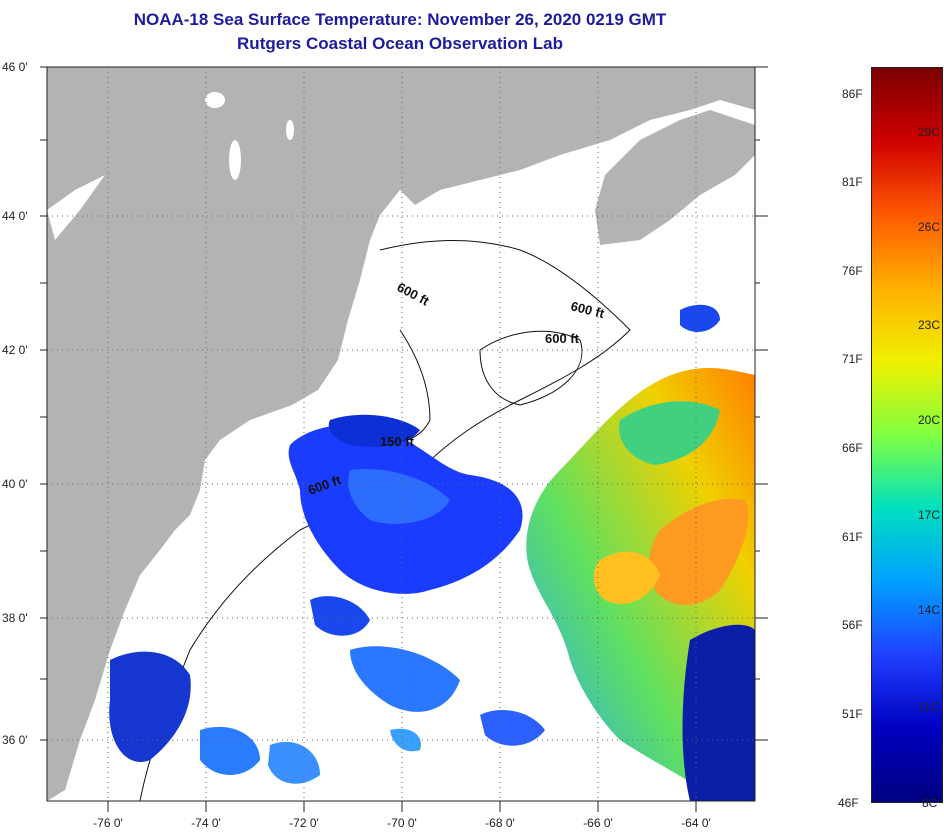 Image resolution: width=944 pixels, height=832 pixels. What do you see at coordinates (929, 707) in the screenshot?
I see `colorbar-c-label: 11C` at bounding box center [929, 707].